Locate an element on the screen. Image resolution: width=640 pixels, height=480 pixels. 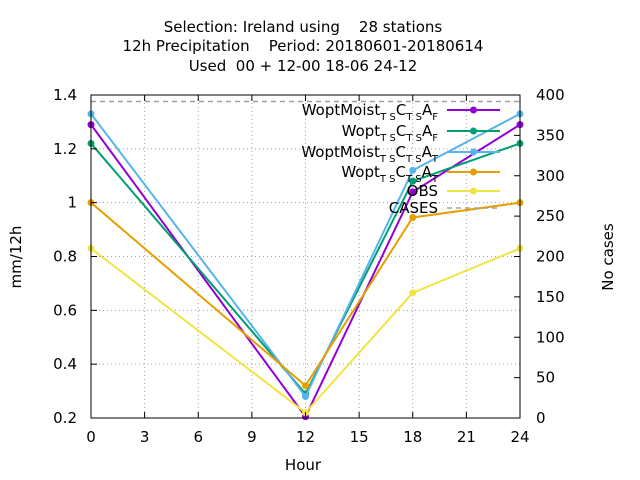
legend-label-1: WoptMoistT SCT SAF is located at coordinates (370, 112).